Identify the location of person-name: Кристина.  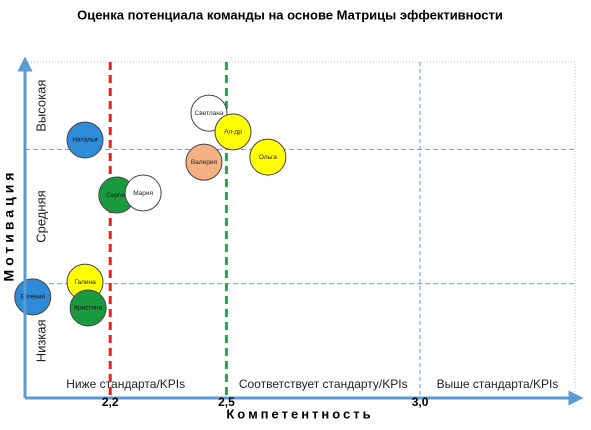
(88, 308).